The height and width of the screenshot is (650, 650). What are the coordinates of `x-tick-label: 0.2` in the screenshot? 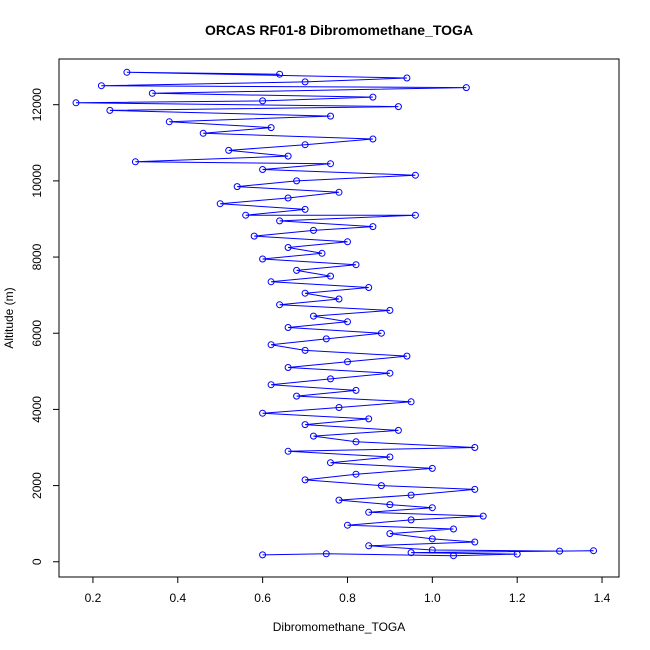 It's located at (93, 598).